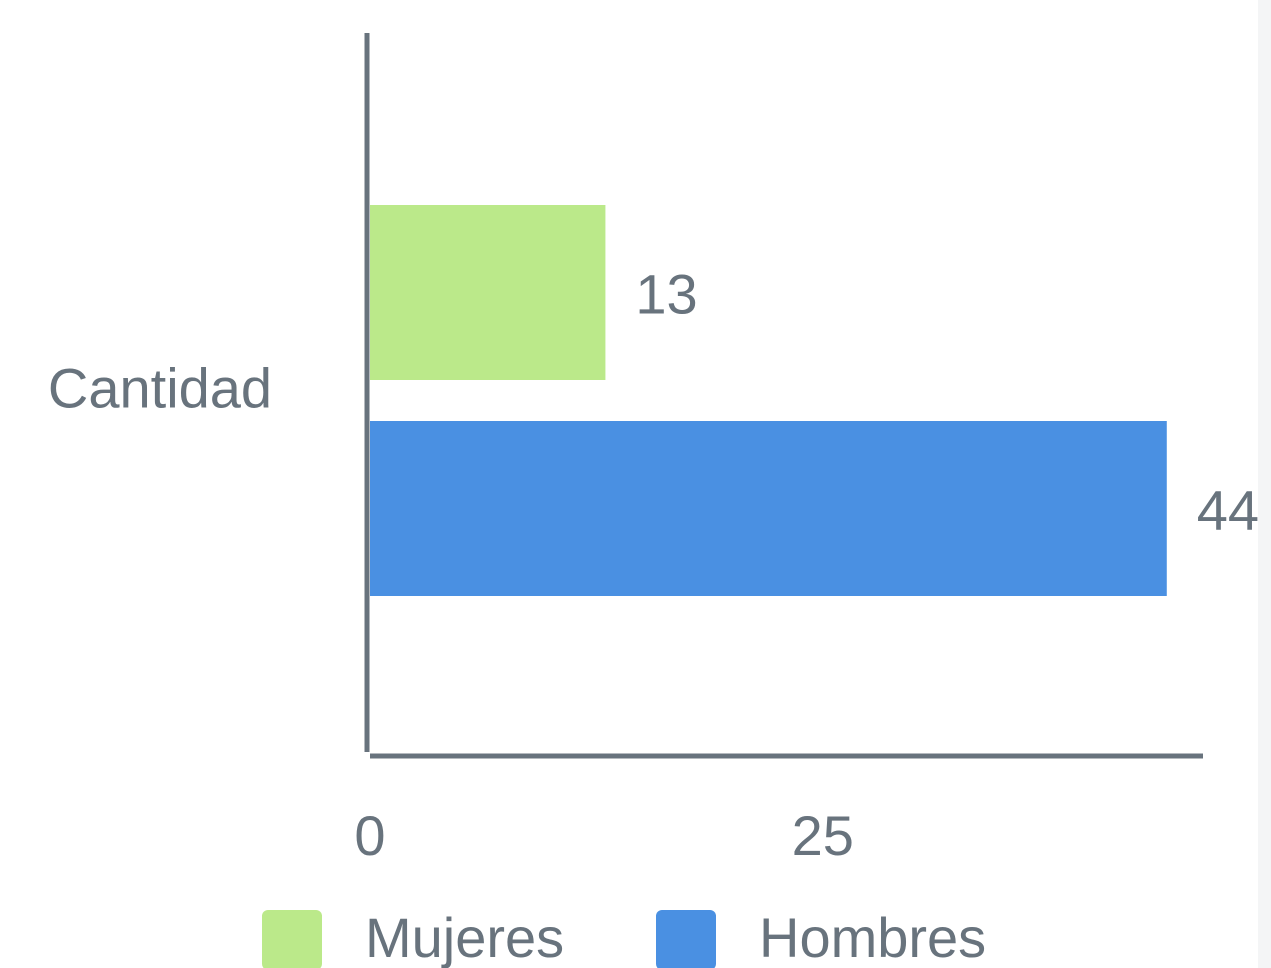 Image resolution: width=1271 pixels, height=968 pixels. Describe the element at coordinates (160, 387) in the screenshot. I see `category-label: Cantidad` at that location.